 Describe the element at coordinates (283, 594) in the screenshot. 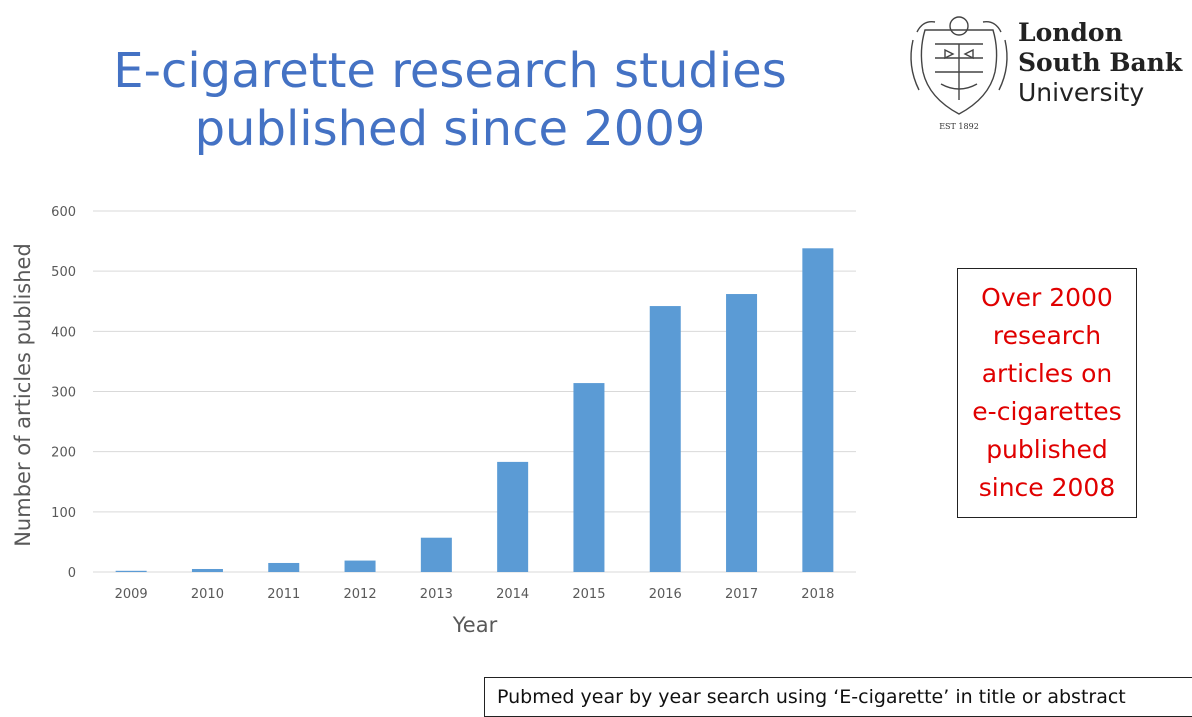

I see `x-tick-label: 2011` at that location.